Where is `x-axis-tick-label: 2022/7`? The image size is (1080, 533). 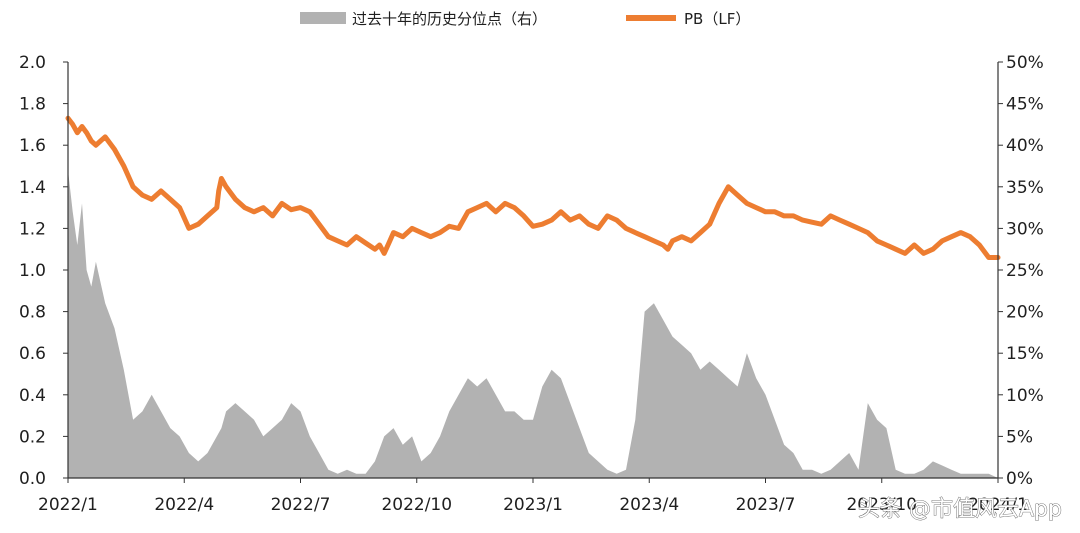
x-axis-tick-label: 2022/7 is located at coordinates (301, 505).